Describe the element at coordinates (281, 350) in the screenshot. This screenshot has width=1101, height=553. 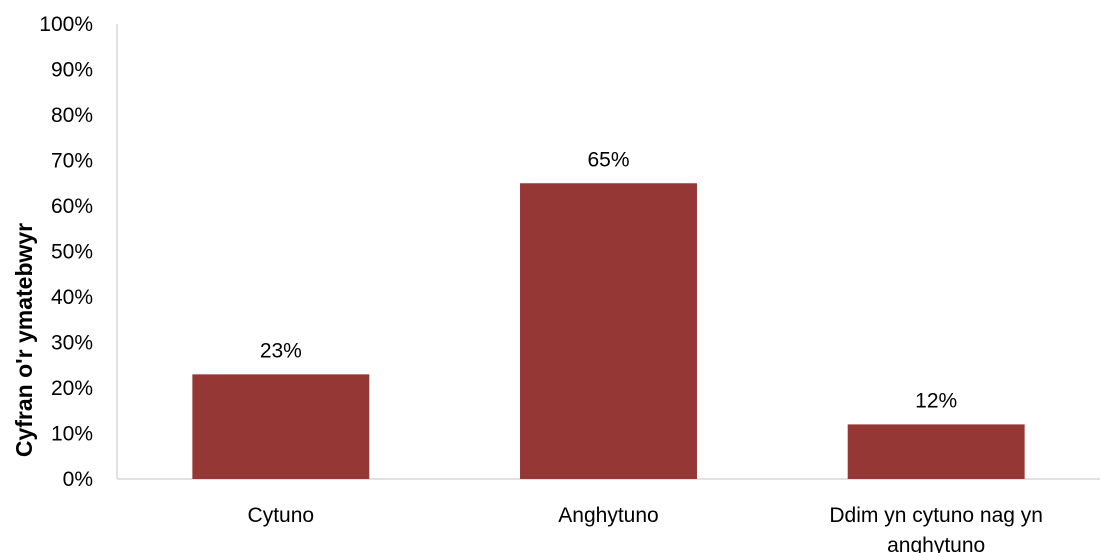
I see `bar-data-label: 23%` at that location.